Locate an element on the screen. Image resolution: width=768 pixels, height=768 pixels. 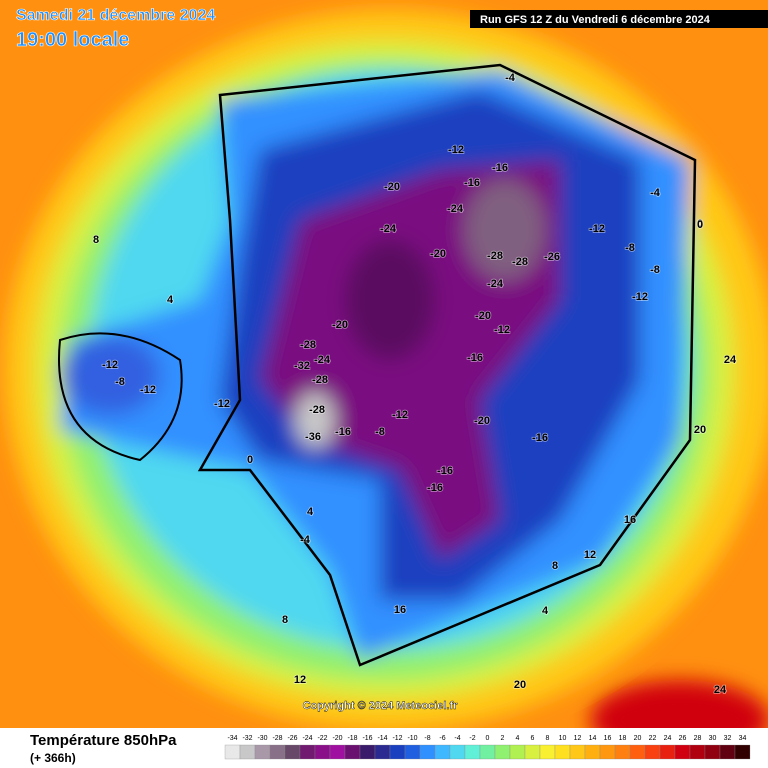
run-info: Run GFS 12 Z du Vendredi 6 décembre 2024 is located at coordinates (595, 20).